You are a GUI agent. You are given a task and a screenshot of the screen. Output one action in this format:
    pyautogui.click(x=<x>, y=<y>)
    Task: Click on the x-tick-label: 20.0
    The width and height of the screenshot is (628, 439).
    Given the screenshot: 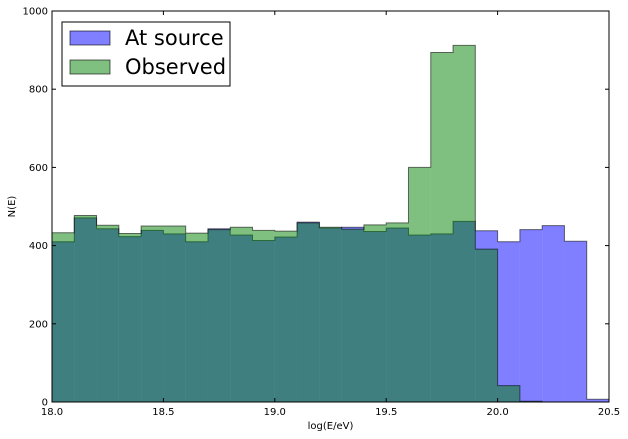 What is the action you would take?
    pyautogui.click(x=497, y=412)
    